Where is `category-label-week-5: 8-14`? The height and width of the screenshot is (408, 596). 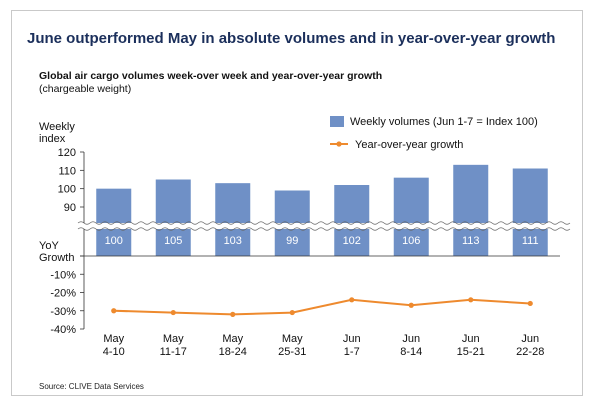
category-label-week-5: 8-14 is located at coordinates (411, 352).